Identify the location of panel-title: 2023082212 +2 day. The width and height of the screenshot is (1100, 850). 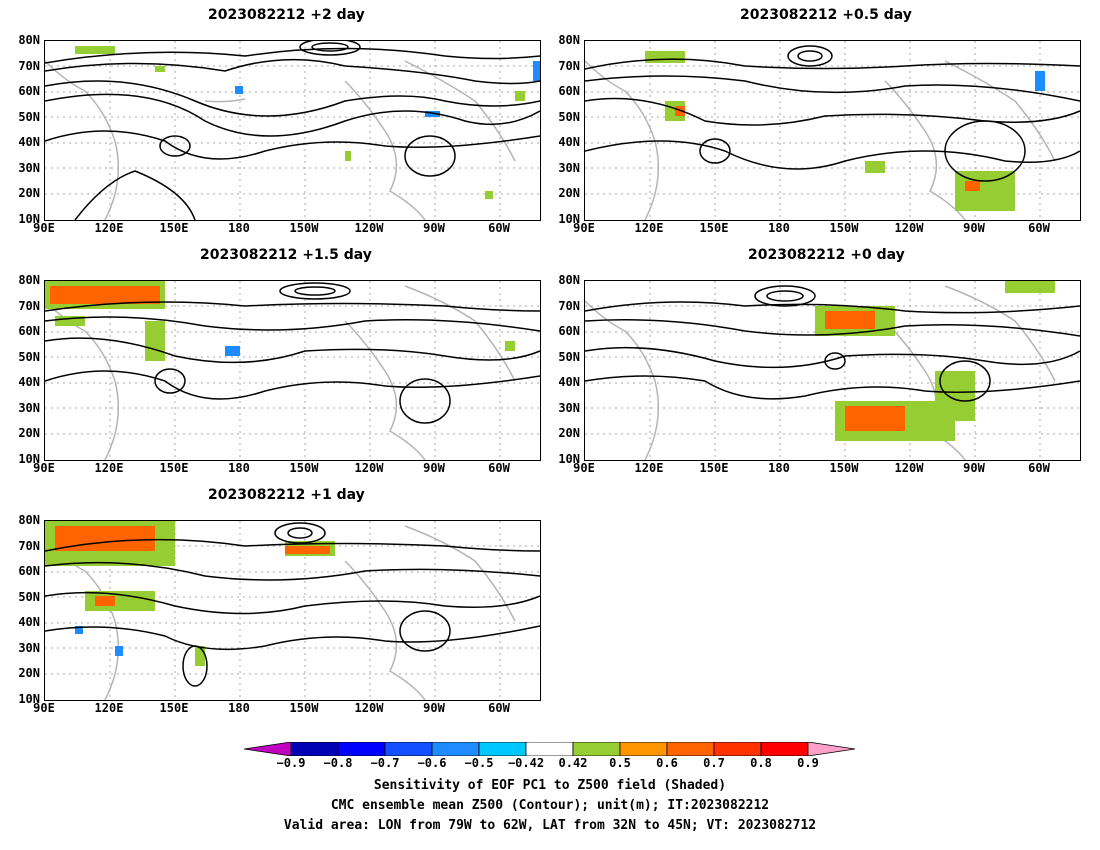
(286, 15).